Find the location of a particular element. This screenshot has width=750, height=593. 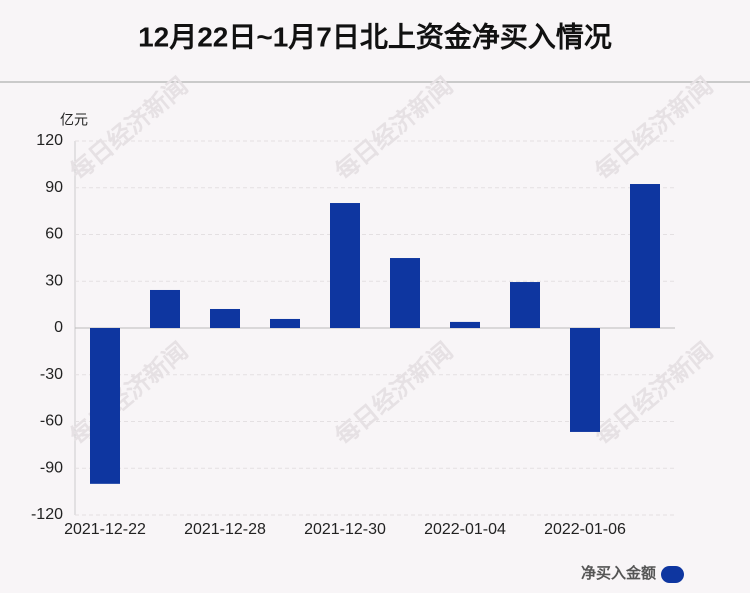

x-tick-label: 2021-12-30 is located at coordinates (345, 529).